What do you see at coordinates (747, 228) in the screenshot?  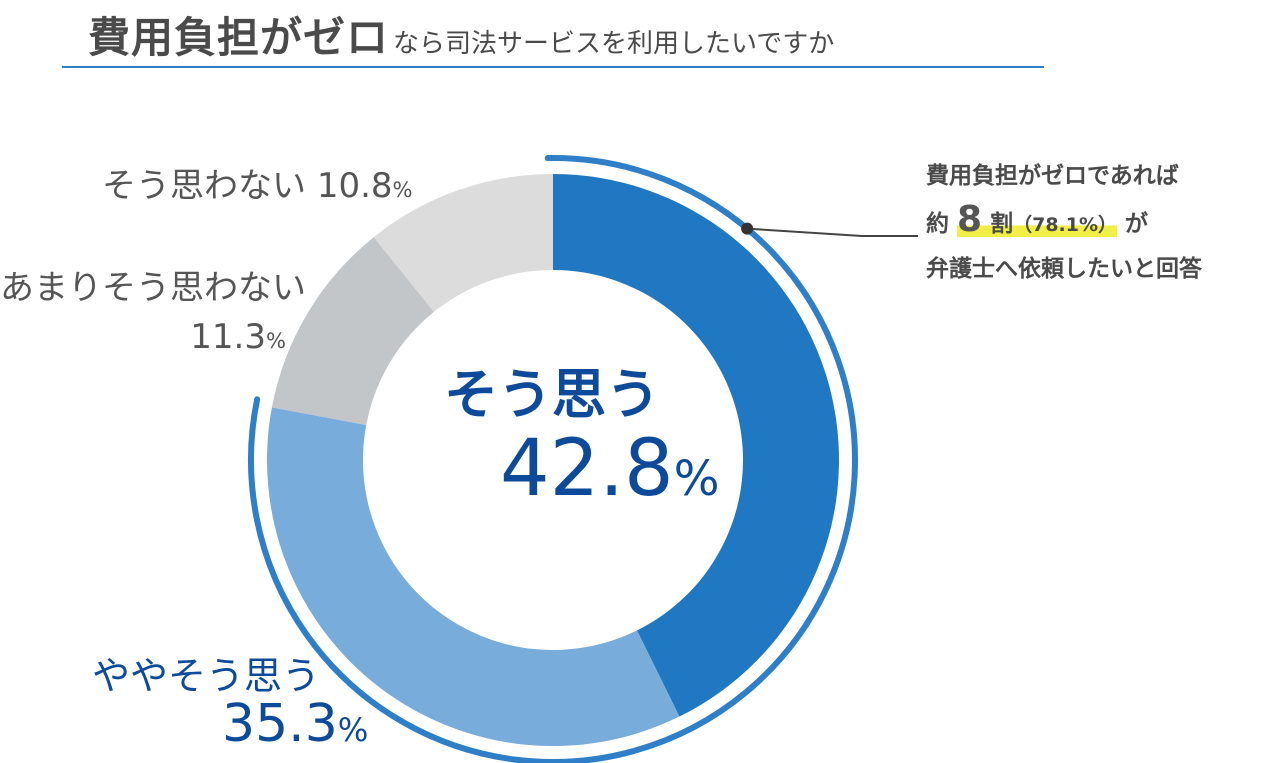 I see `callout-leader-dot` at bounding box center [747, 228].